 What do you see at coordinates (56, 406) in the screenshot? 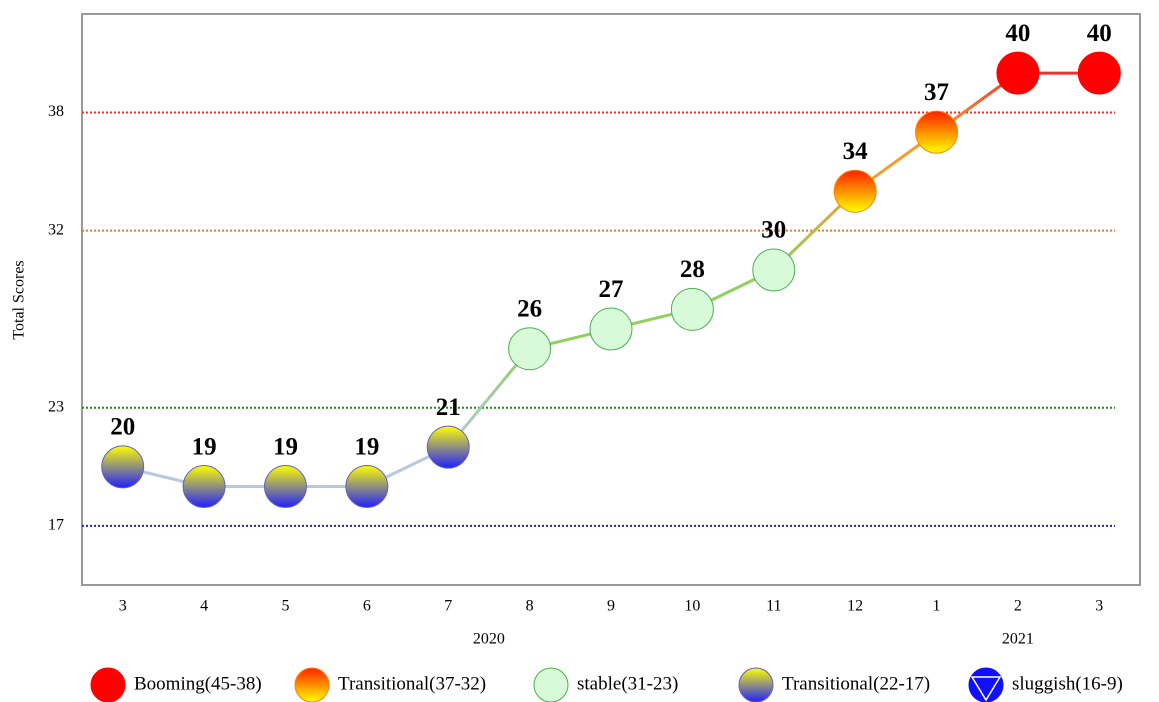
I see `y-tick-label: 23` at bounding box center [56, 406].